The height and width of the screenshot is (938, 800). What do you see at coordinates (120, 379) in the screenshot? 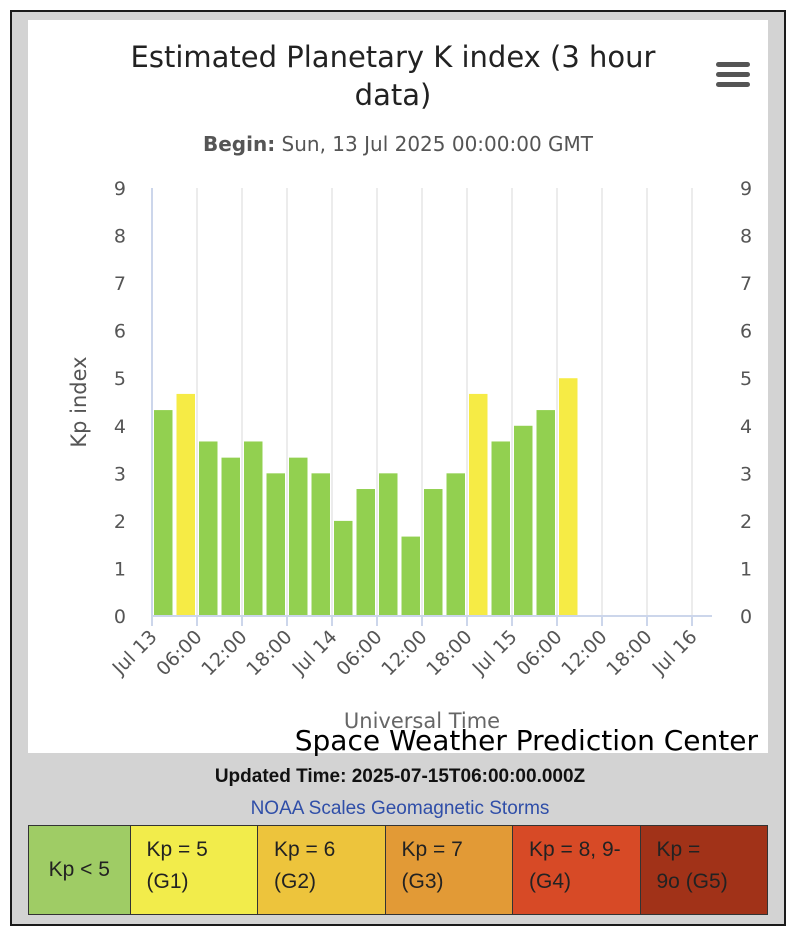
I see `y-tick-label-left: 5` at bounding box center [120, 379].